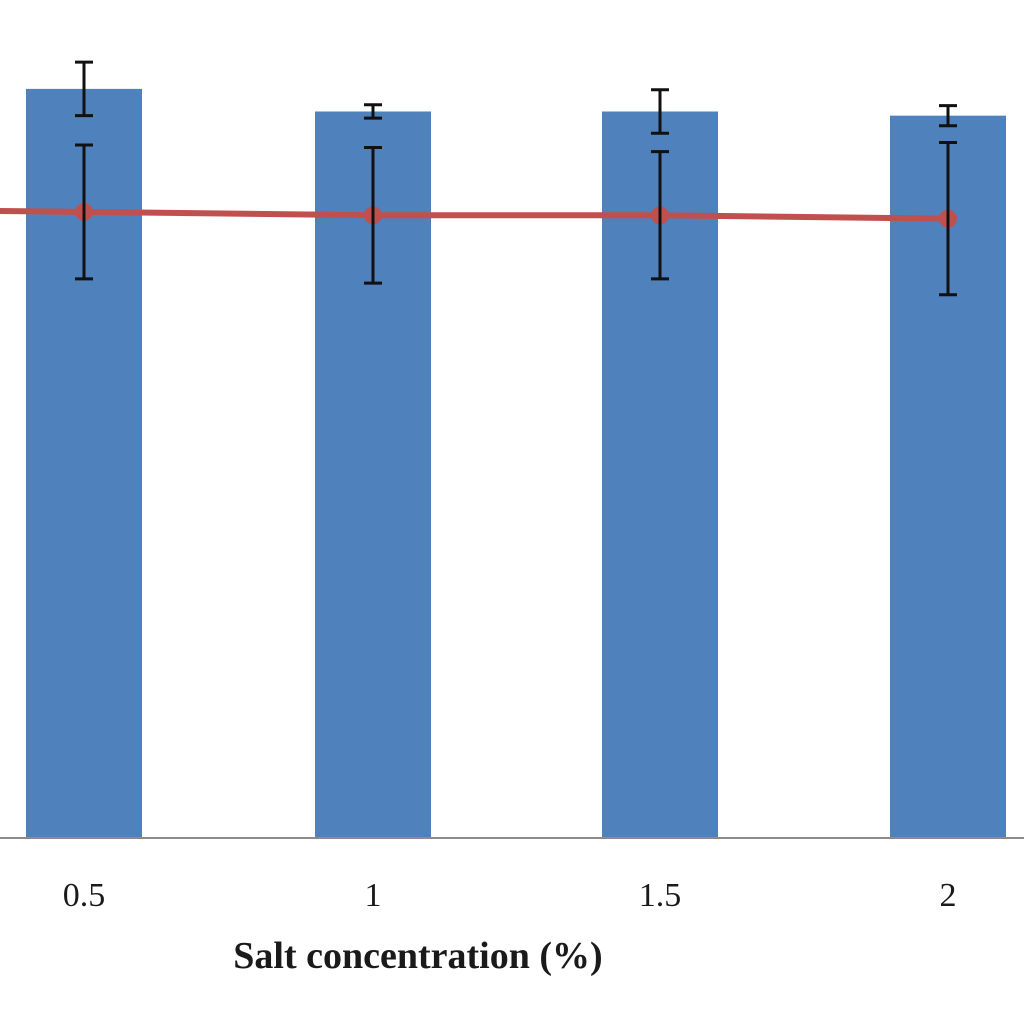  Describe the element at coordinates (948, 895) in the screenshot. I see `x-tick-label: 2` at that location.